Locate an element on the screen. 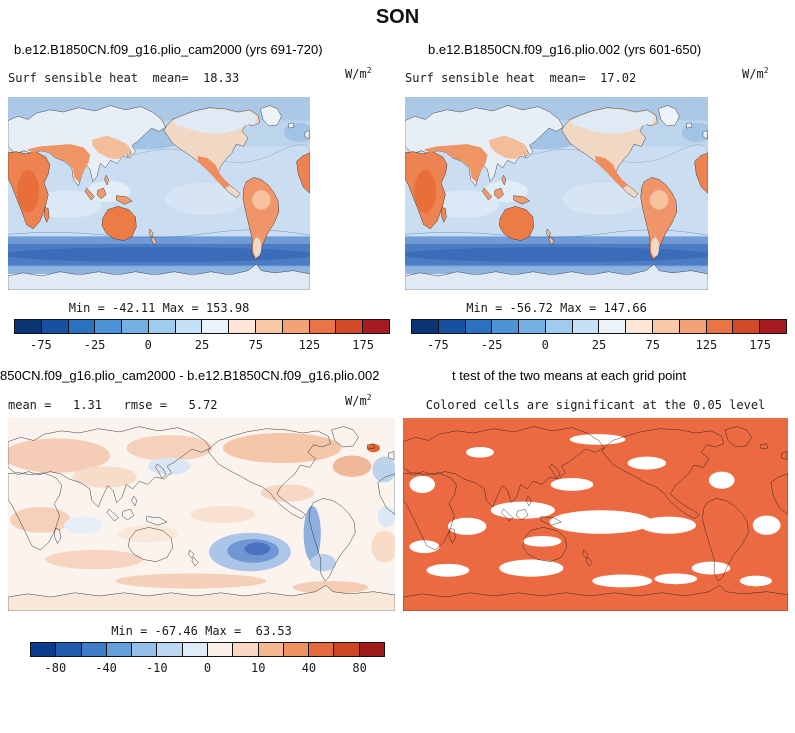  colorbar-top-left is located at coordinates (202, 326).